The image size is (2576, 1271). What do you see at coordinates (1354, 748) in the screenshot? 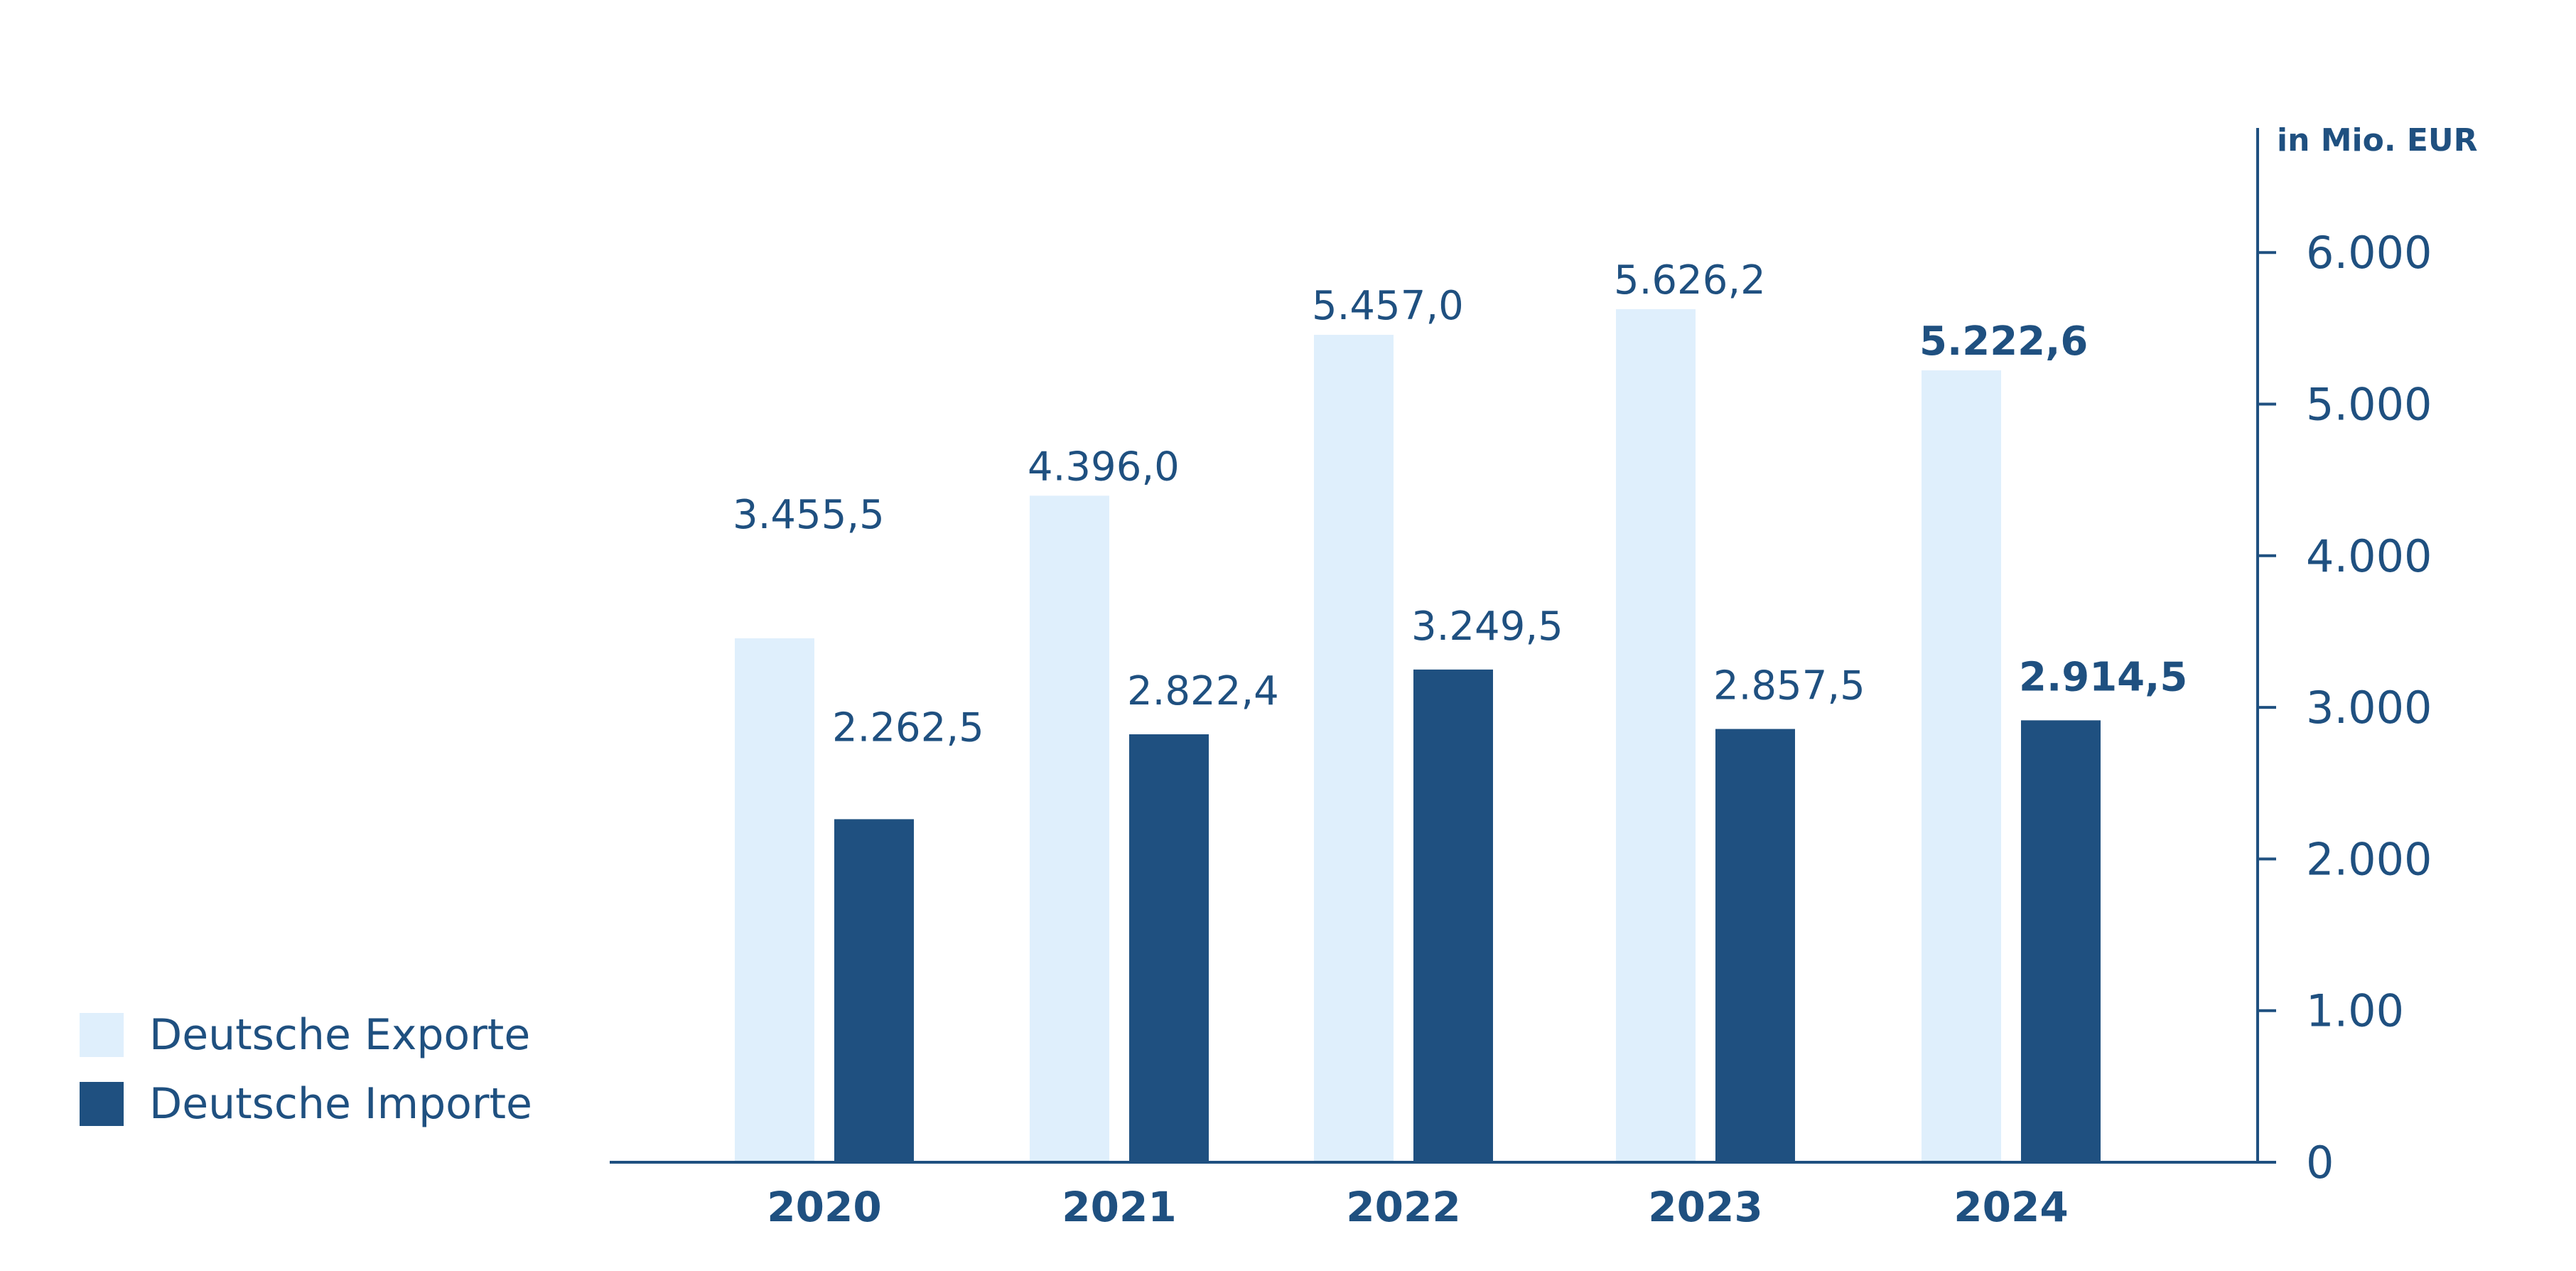
I see `export-bar-2022` at bounding box center [1354, 748].